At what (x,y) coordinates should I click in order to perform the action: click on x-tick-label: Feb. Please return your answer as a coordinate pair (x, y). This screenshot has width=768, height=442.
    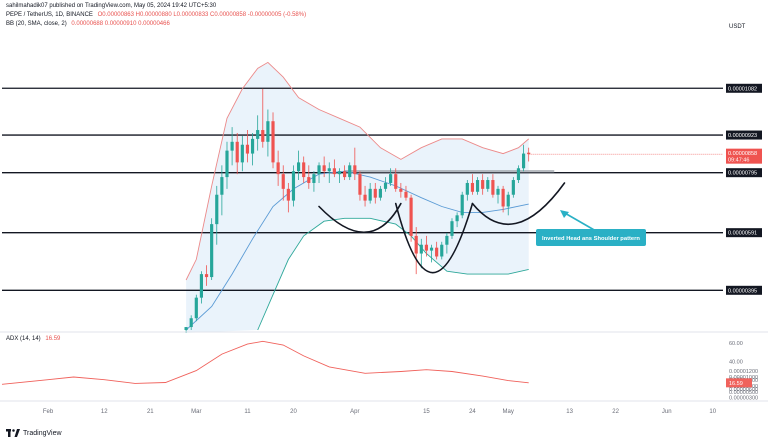
    Looking at the image, I should click on (48, 412).